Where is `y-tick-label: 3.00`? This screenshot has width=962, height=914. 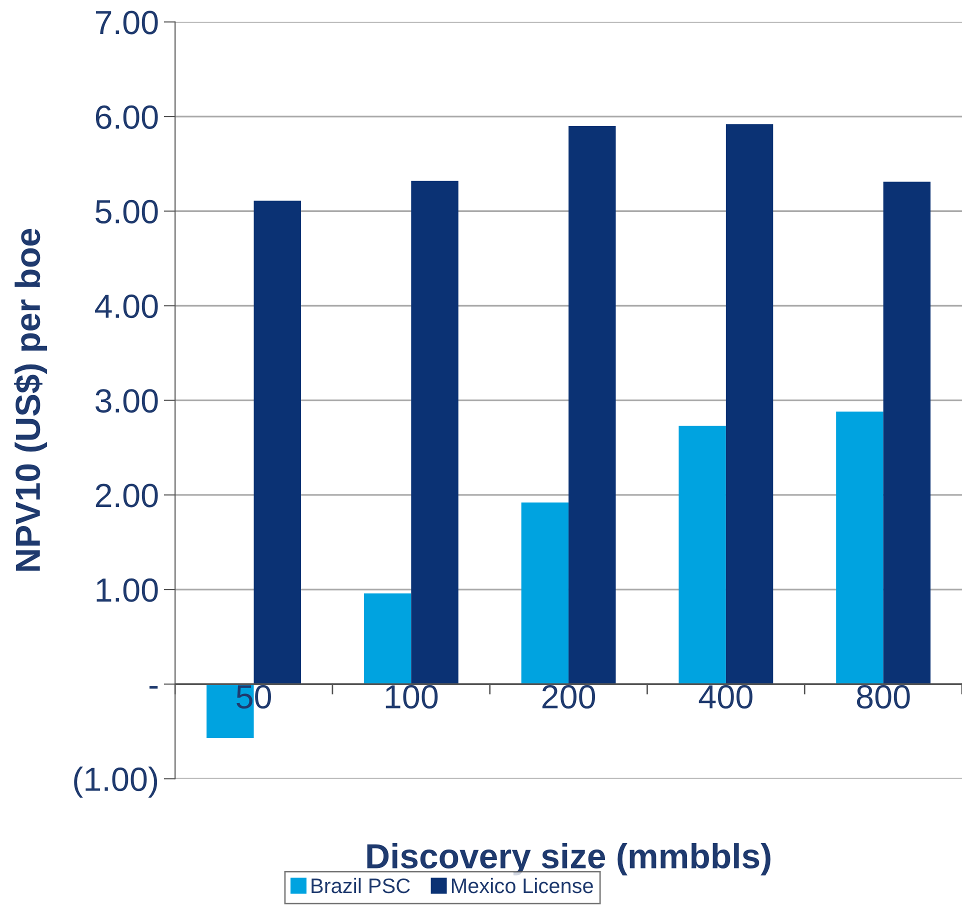 y-tick-label: 3.00 is located at coordinates (127, 401).